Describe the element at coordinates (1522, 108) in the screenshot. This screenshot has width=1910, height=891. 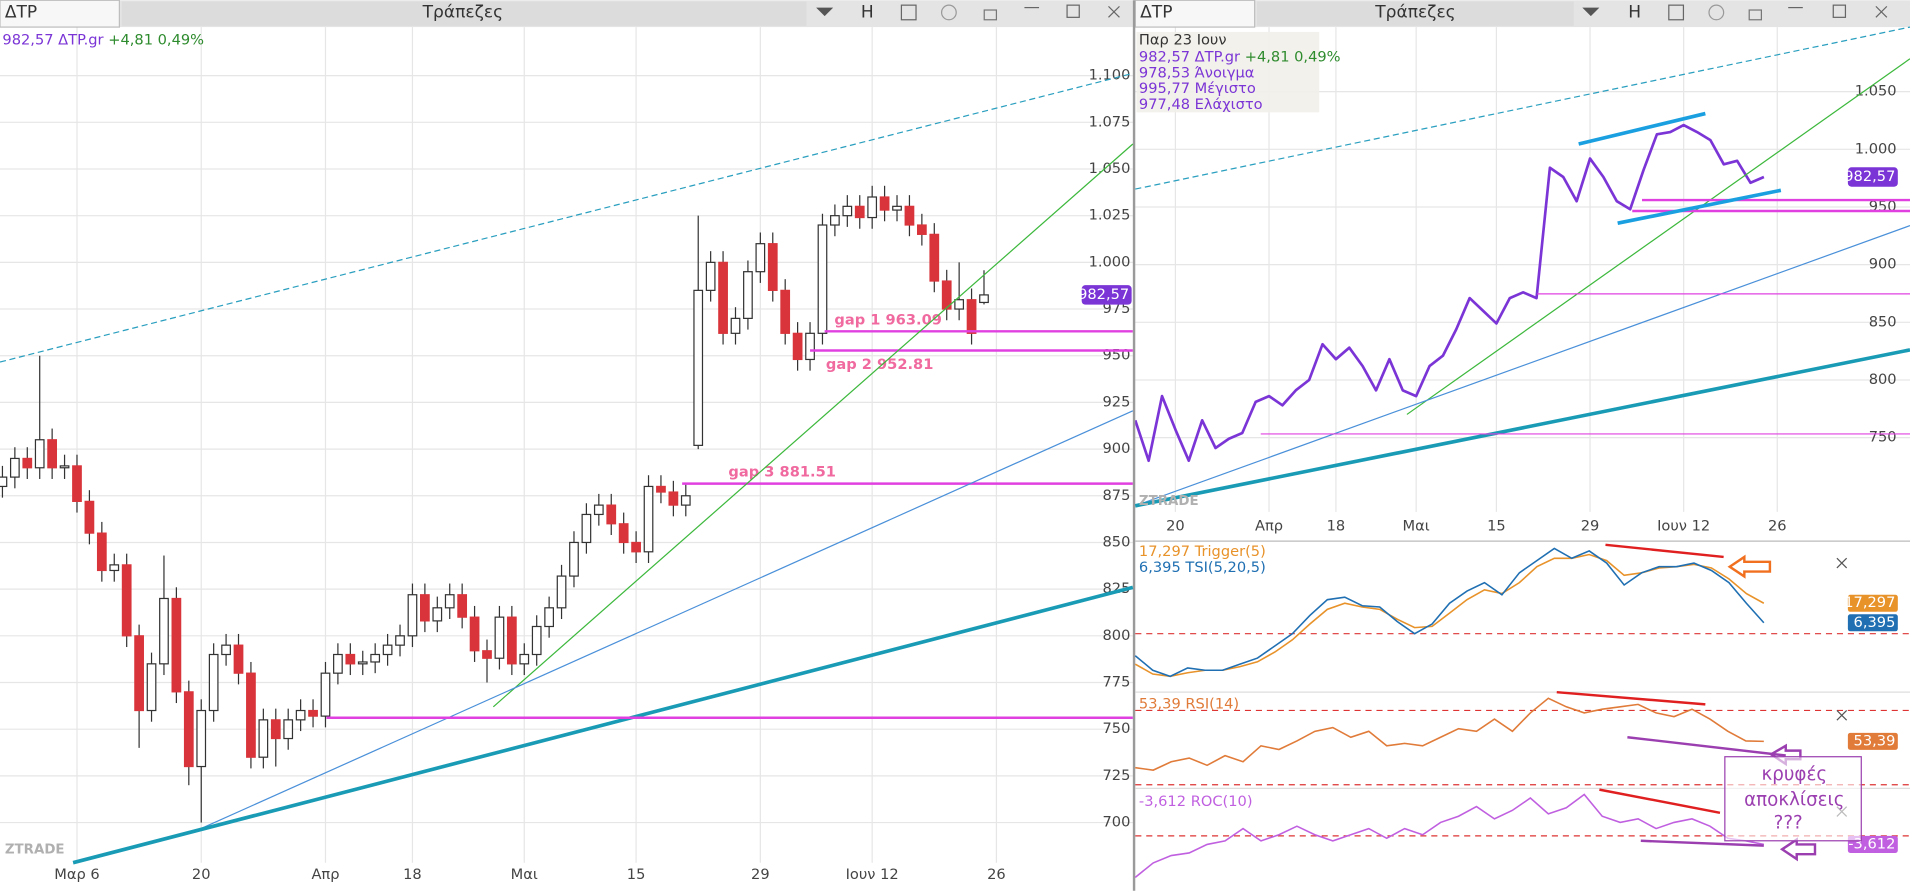
I see `trend-line` at that location.